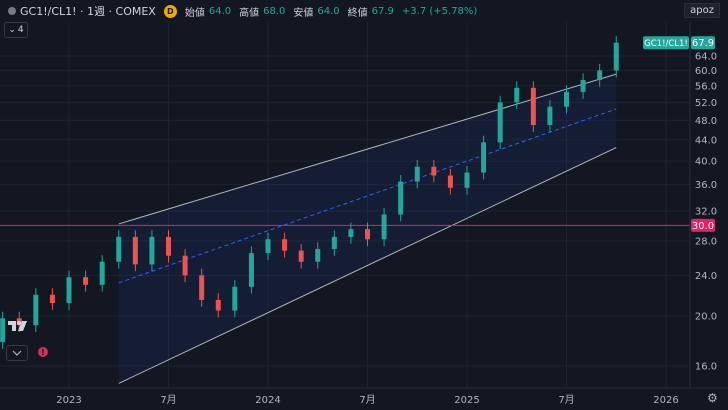 This screenshot has width=728, height=410. I want to click on x-tick-label: 2024, so click(267, 400).